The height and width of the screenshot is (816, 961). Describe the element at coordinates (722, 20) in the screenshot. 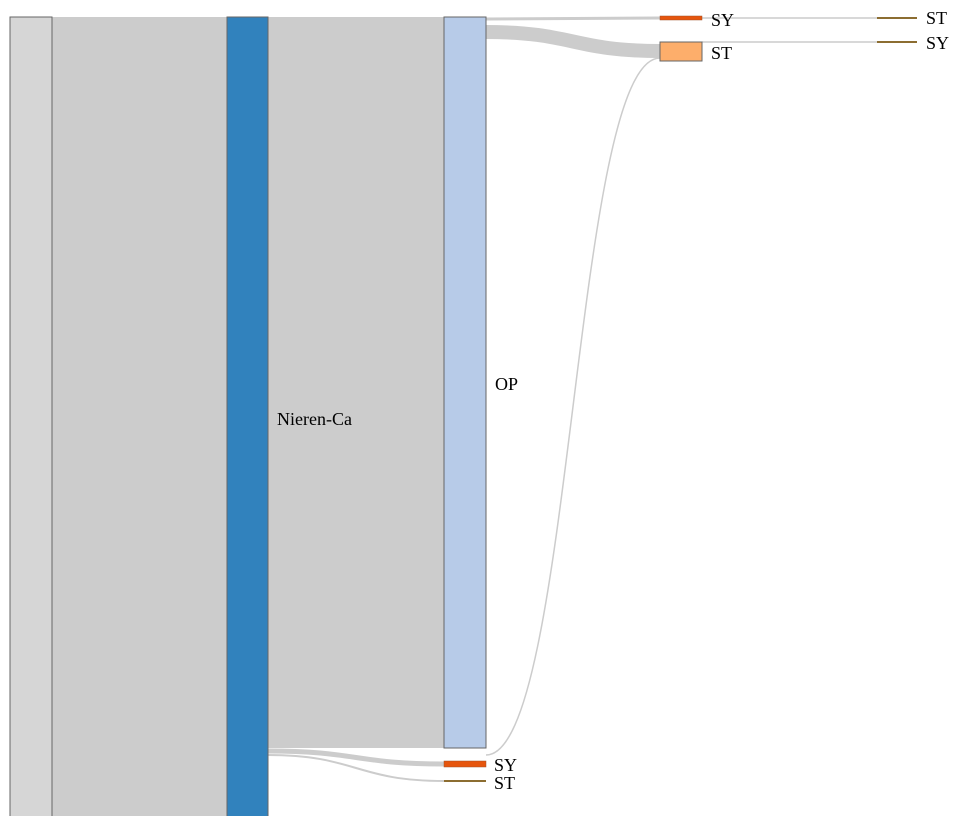

I see `label-op-sy: SY` at that location.